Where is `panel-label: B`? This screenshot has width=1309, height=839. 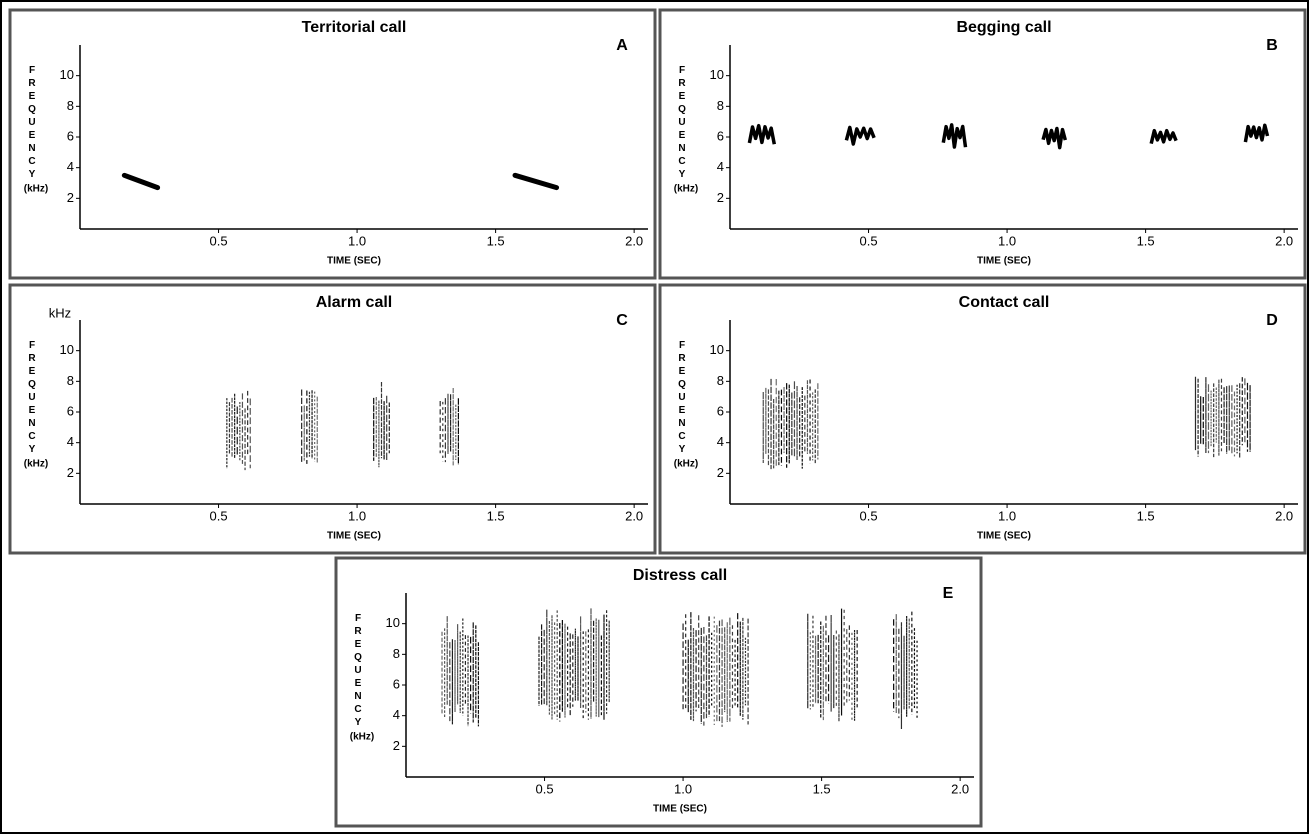
panel-label: B is located at coordinates (1272, 45).